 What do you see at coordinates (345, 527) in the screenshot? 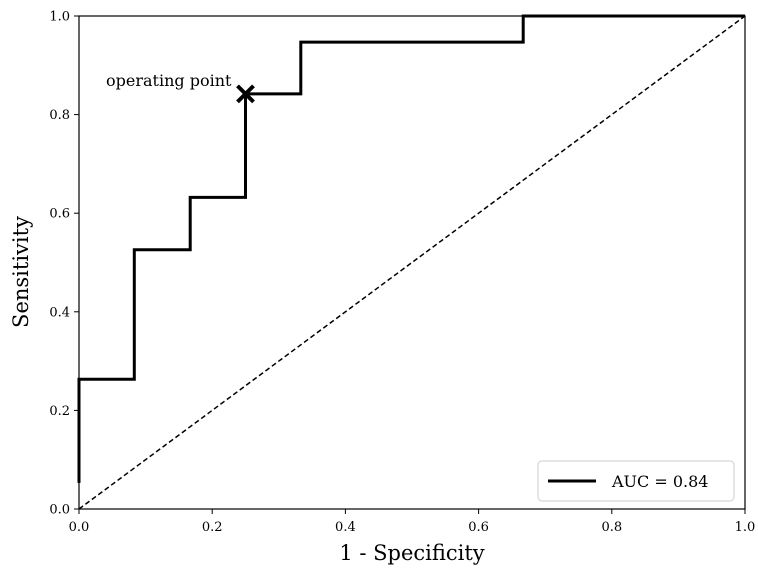
I see `x-tick-label: 0.4` at bounding box center [345, 527].